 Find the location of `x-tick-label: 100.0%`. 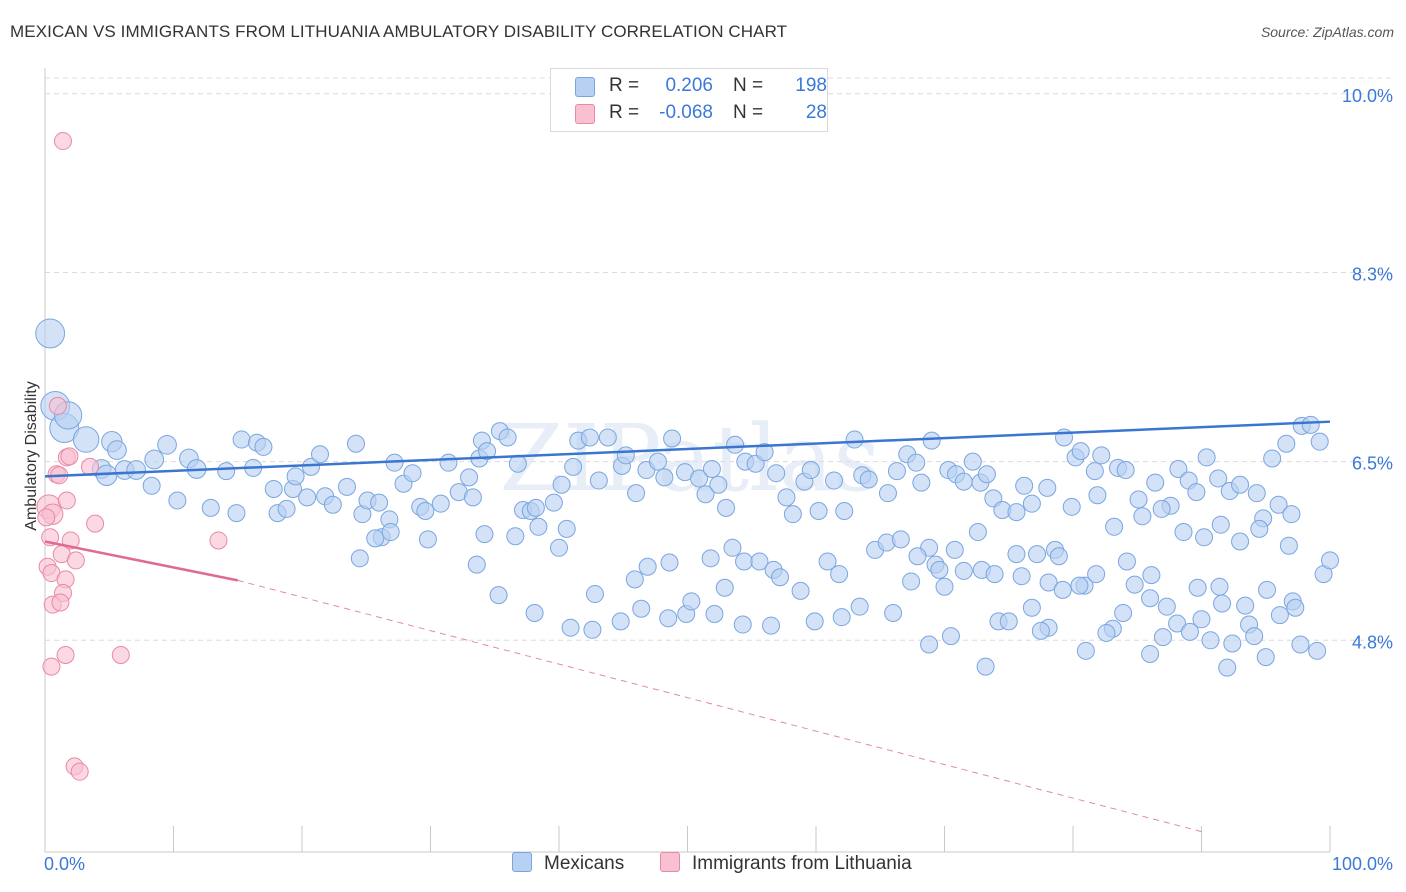

x-tick-label: 100.0% is located at coordinates (1362, 864).